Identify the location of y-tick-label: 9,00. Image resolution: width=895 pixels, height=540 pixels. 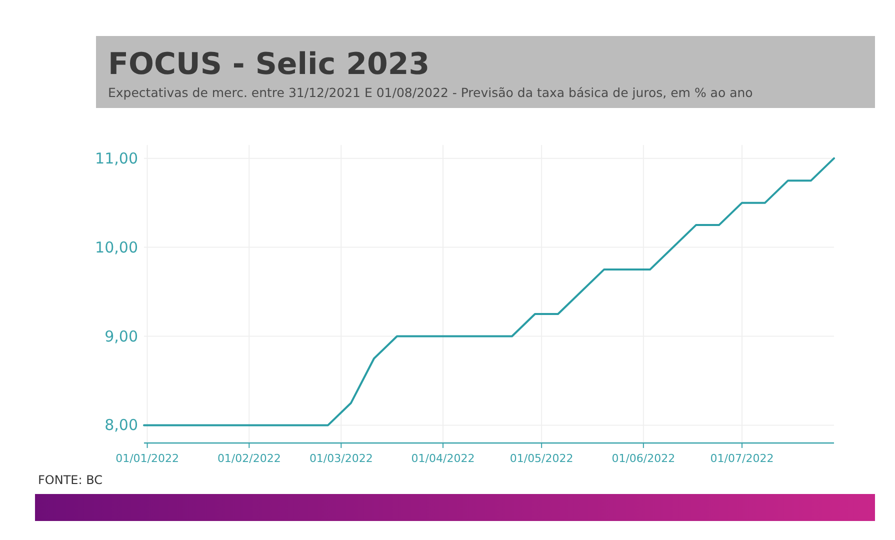
(121, 336).